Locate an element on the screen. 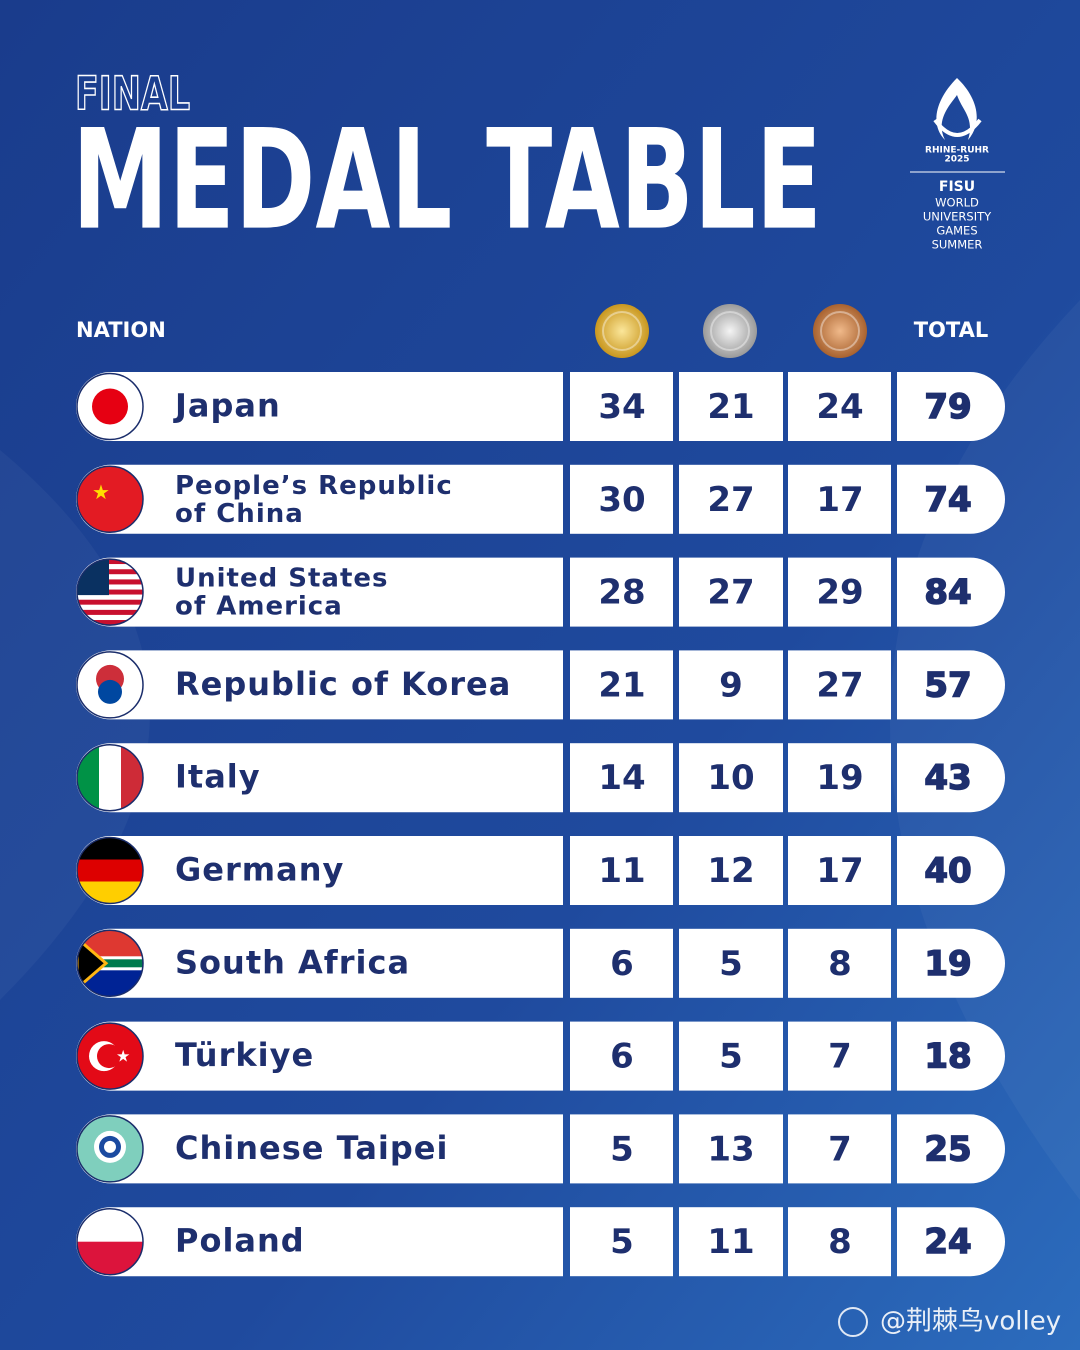  medal-count: 28 is located at coordinates (621, 593).